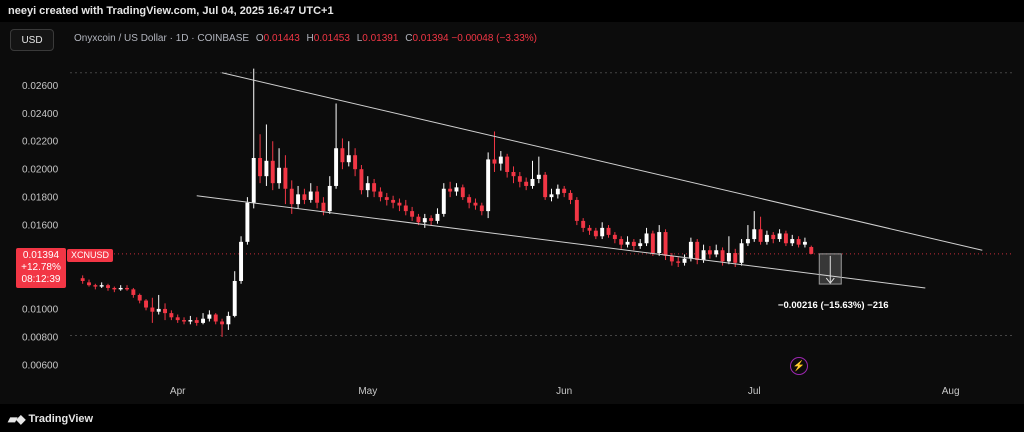  Describe the element at coordinates (162, 38) in the screenshot. I see `symbol-title: Onyxcoin / US Dollar · 1D · COINBASE` at that location.